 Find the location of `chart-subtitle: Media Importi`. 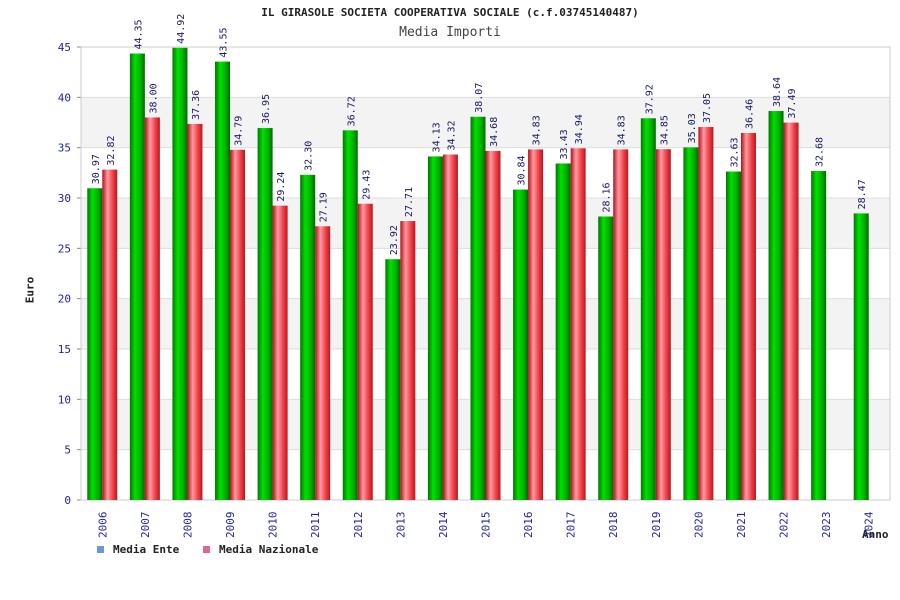

chart-subtitle: Media Importi is located at coordinates (450, 32).